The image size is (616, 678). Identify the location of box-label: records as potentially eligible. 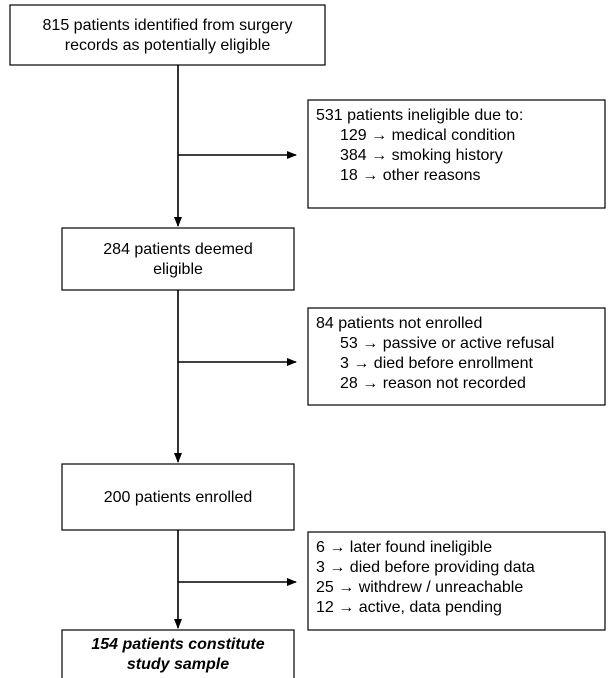
(168, 45).